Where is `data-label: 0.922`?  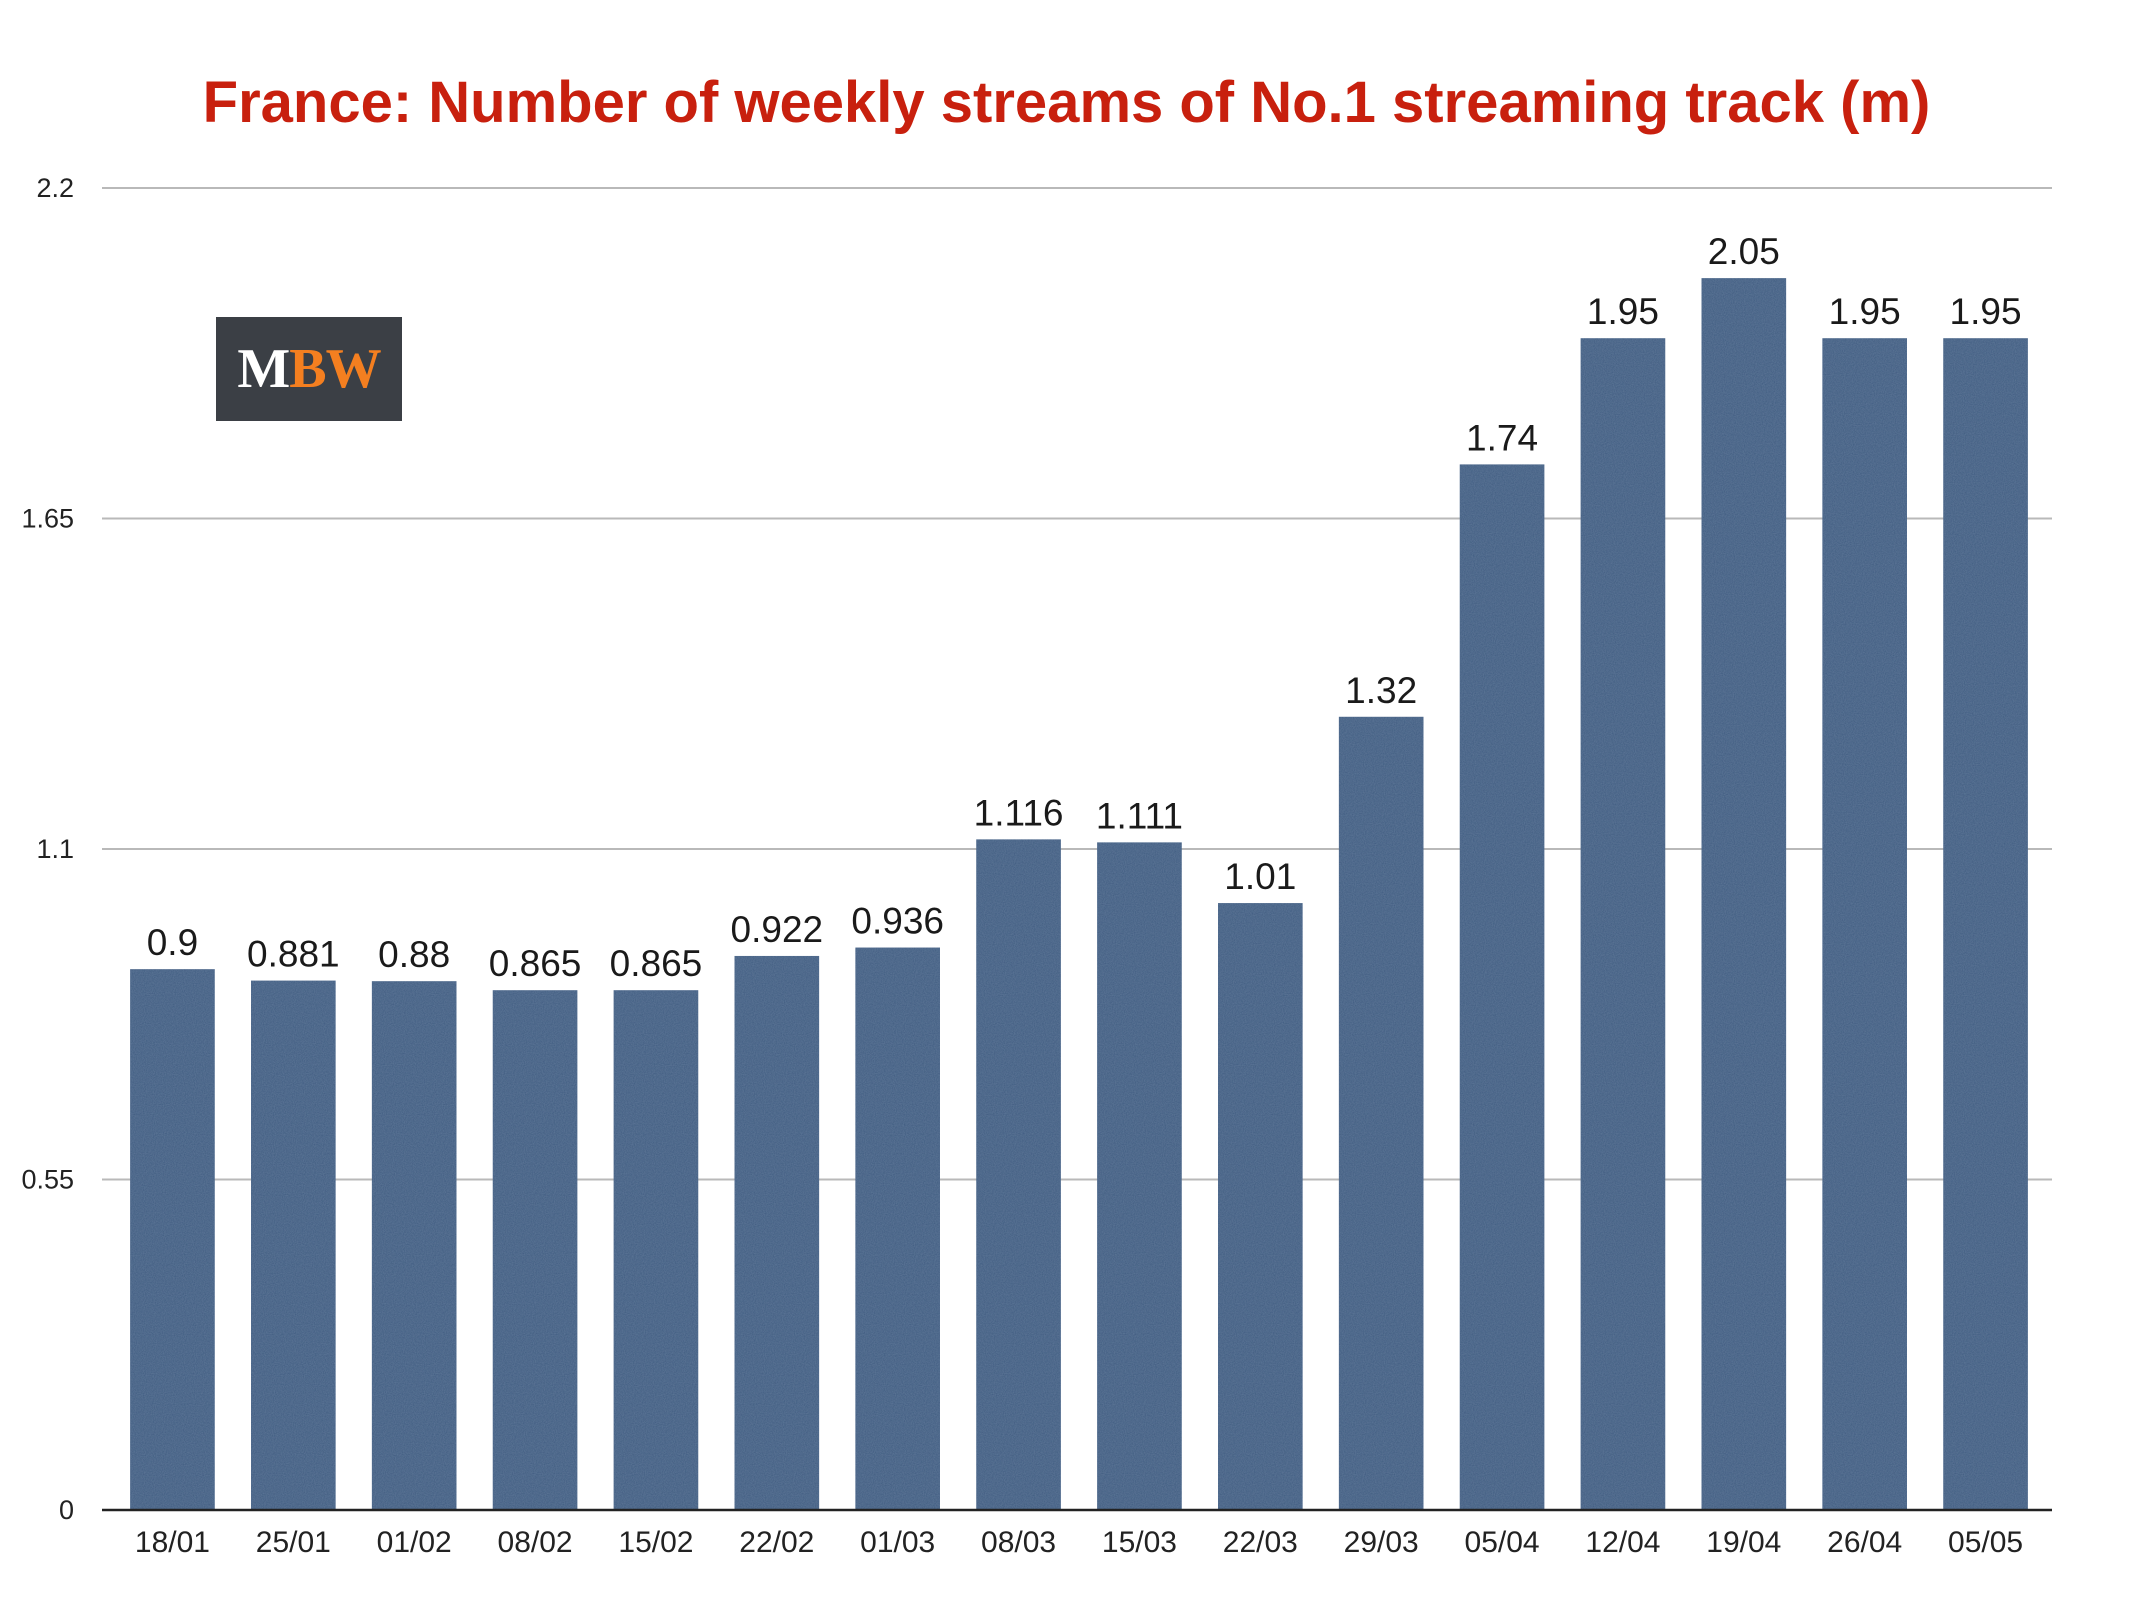
data-label: 0.922 is located at coordinates (777, 929).